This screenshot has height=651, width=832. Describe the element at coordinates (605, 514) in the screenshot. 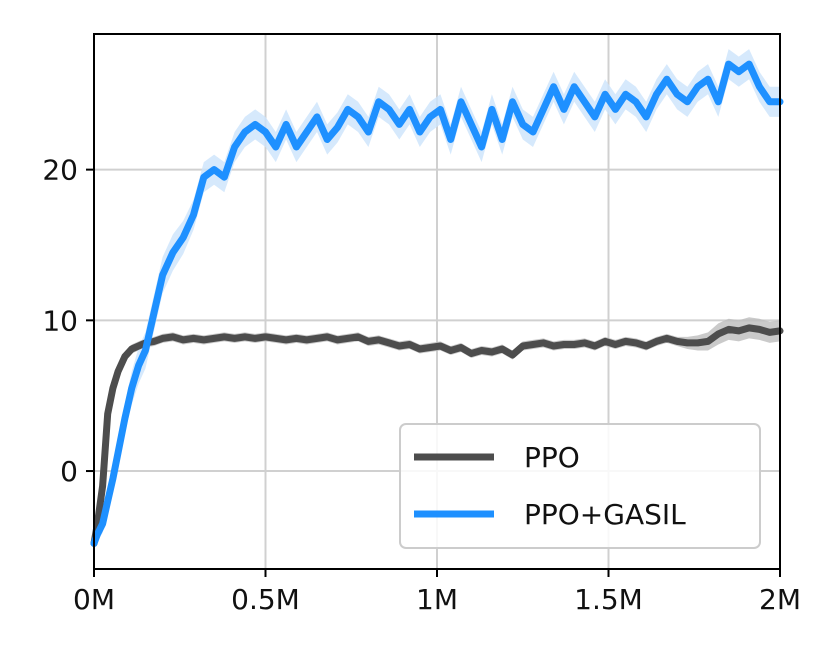

I see `legend-ppo-gasil-label: PPO+GASIL` at that location.